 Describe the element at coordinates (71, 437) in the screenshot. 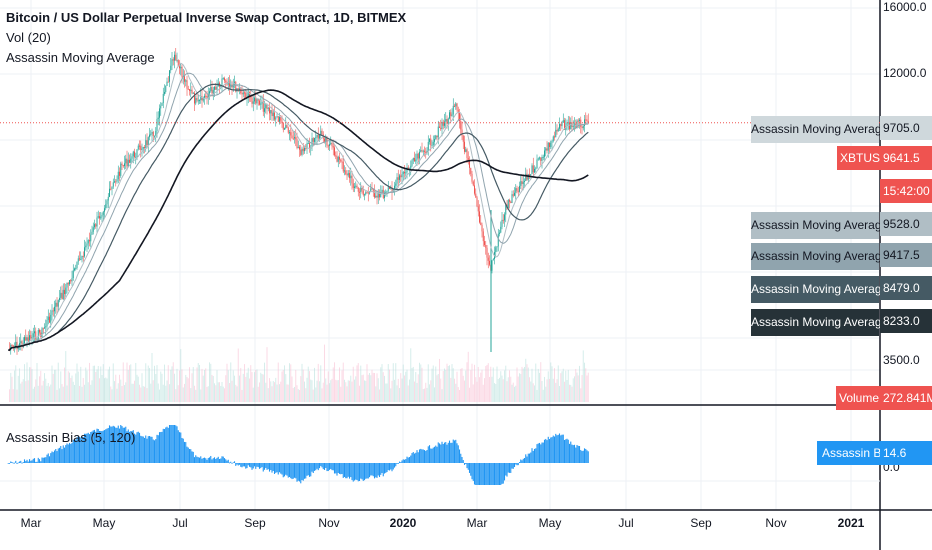

I see `bias-indicator-label: Assassin Bias (5, 120)` at that location.